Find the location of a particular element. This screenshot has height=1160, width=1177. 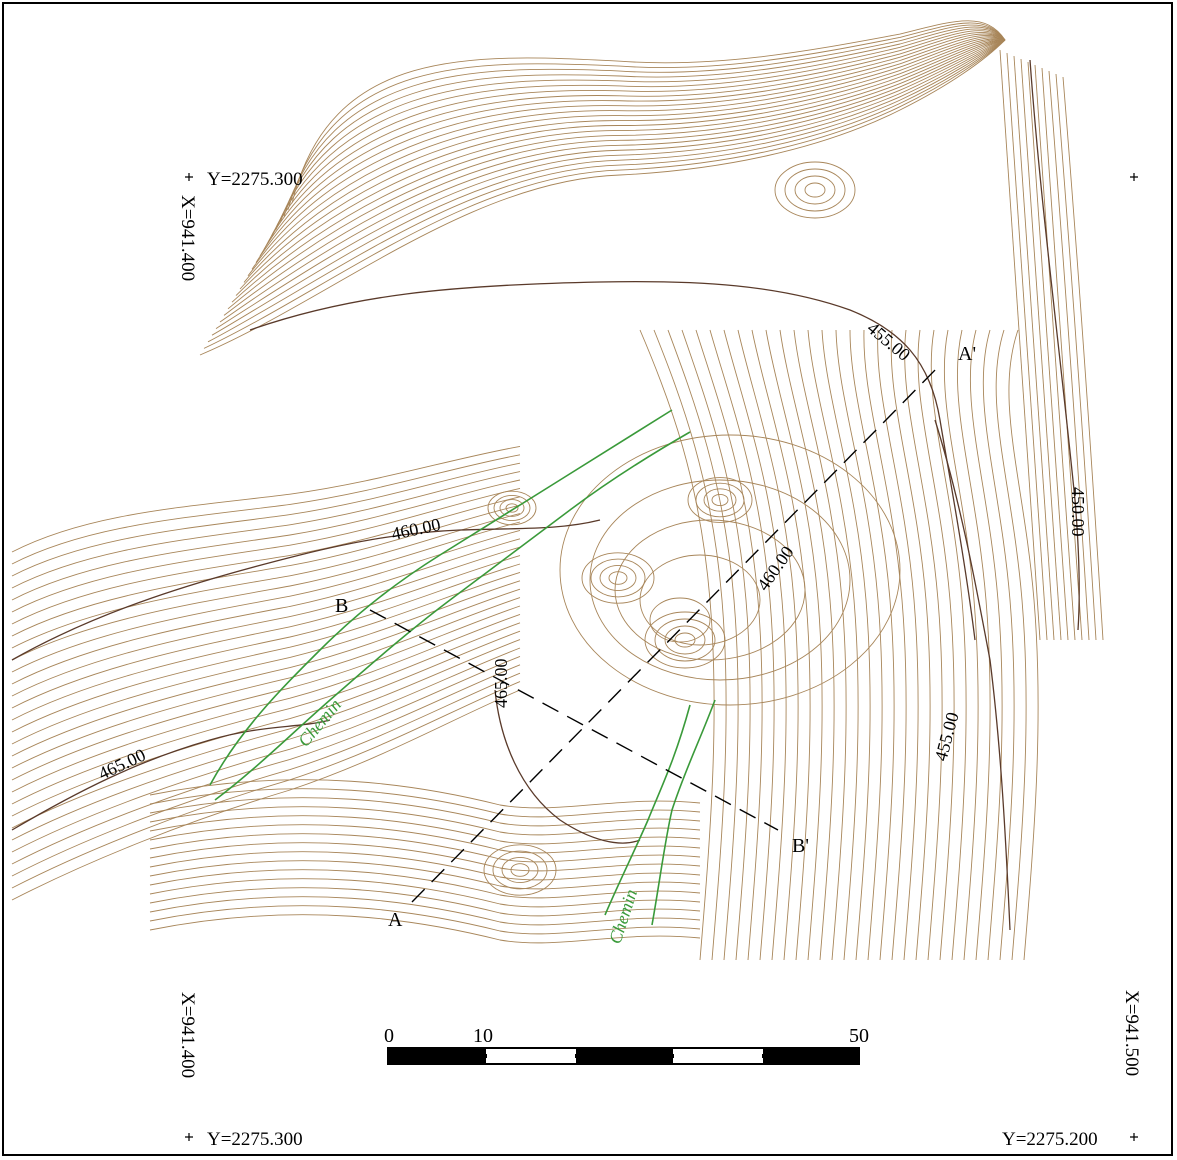

scale-tick-10: 10 is located at coordinates (483, 1036).